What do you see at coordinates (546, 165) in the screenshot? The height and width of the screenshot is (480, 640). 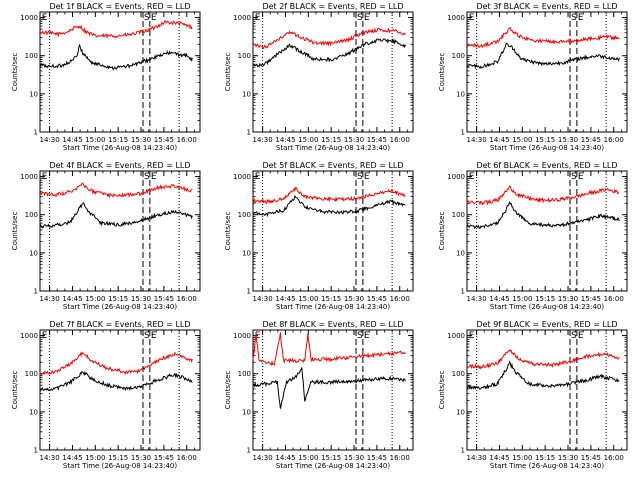 I see `panel-title: Det 6f BLACK = Events, RED = LLD` at bounding box center [546, 165].